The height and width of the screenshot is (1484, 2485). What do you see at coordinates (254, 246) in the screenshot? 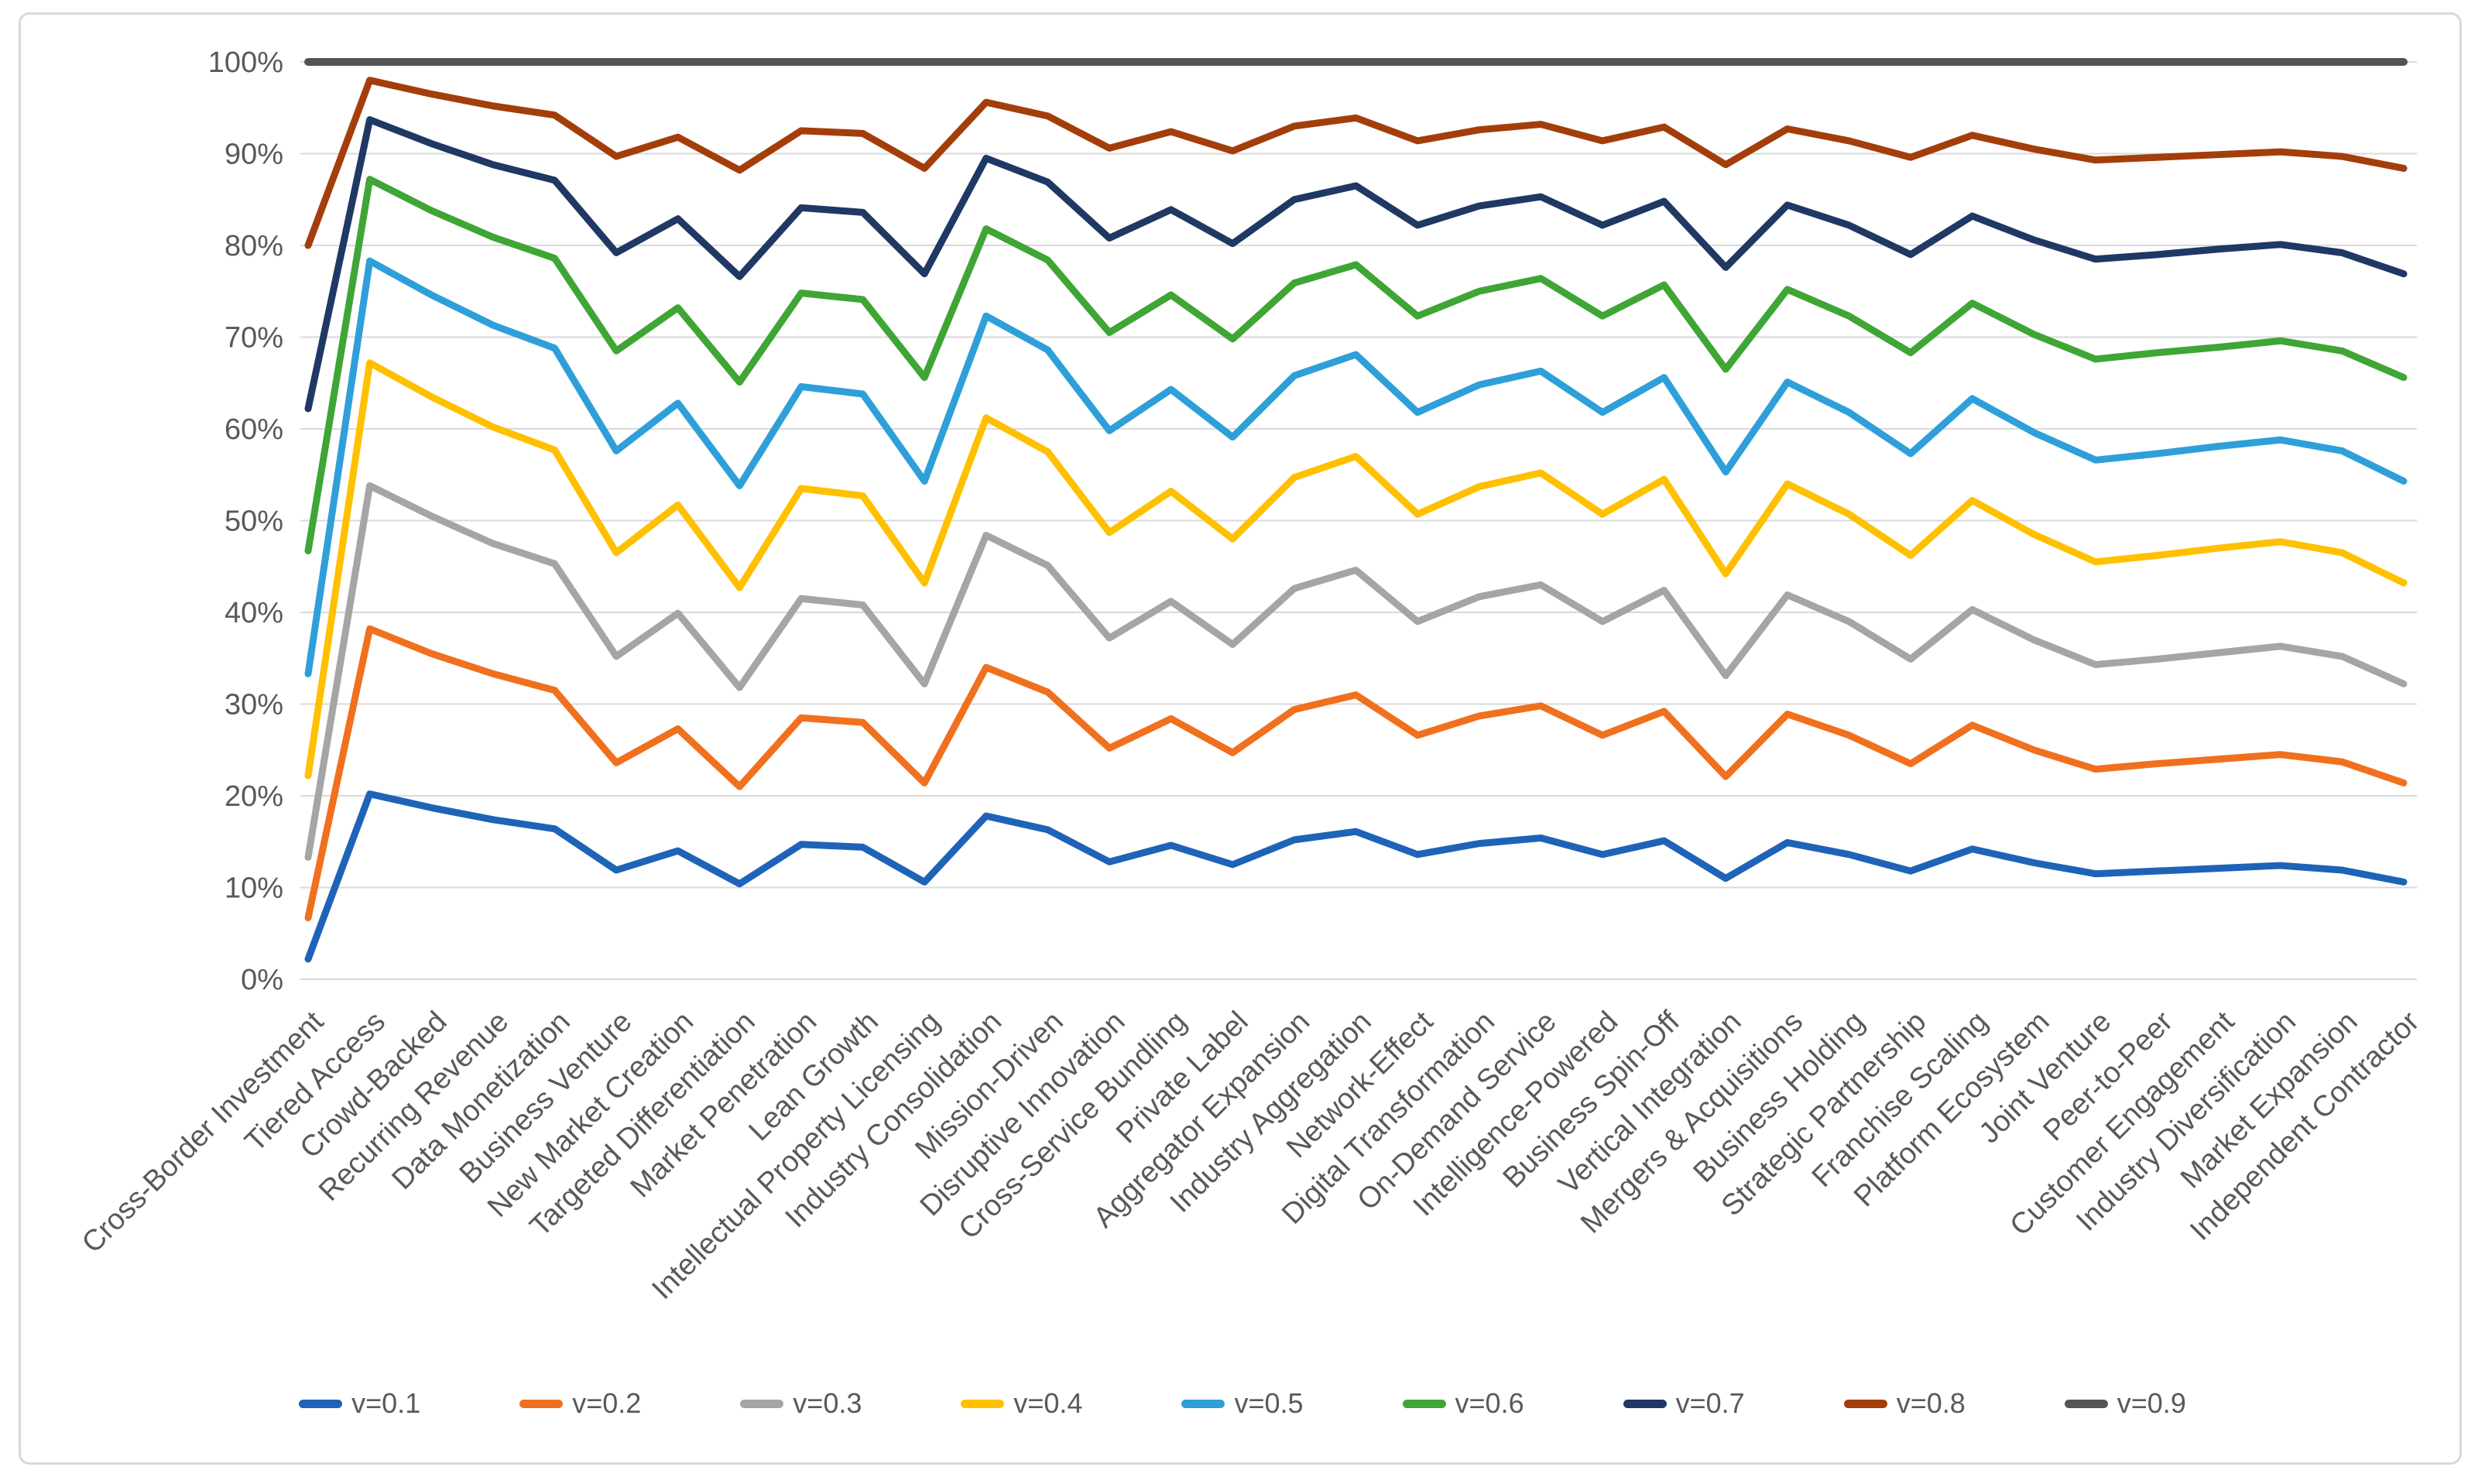
I see `y-tick-label: 80%` at bounding box center [254, 246].